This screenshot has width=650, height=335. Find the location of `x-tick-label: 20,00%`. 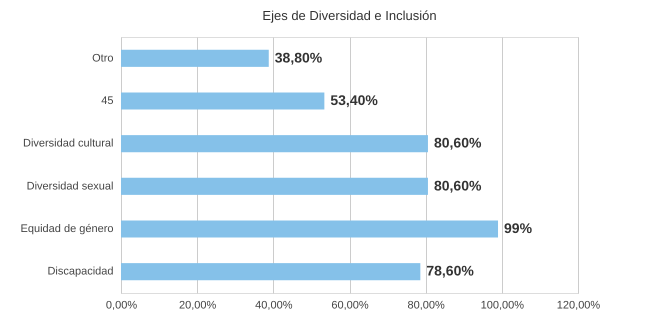

x-tick-label: 20,00% is located at coordinates (198, 306).